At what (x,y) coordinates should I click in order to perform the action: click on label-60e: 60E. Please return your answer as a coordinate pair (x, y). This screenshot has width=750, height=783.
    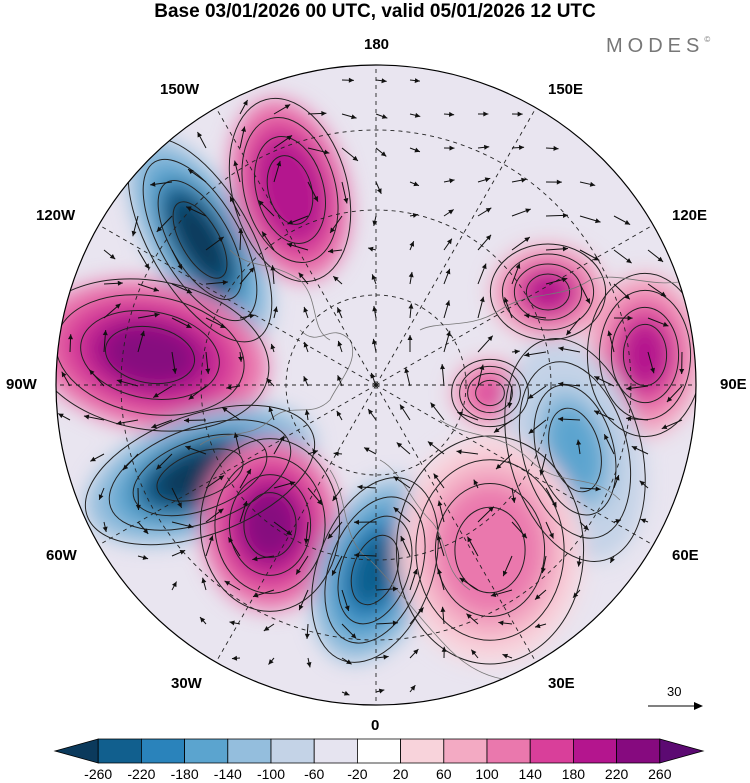
    Looking at the image, I should click on (685, 555).